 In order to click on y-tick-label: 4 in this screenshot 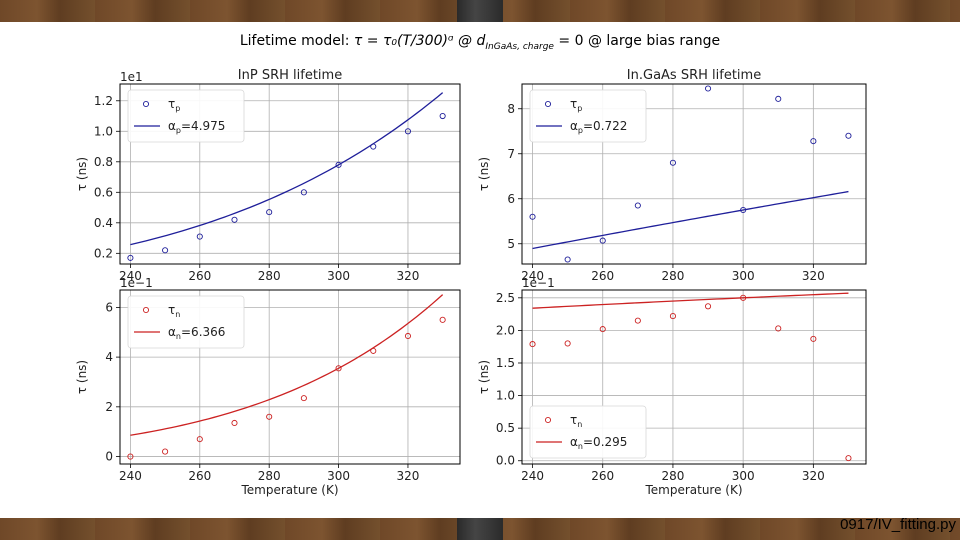, I will do `click(109, 357)`.